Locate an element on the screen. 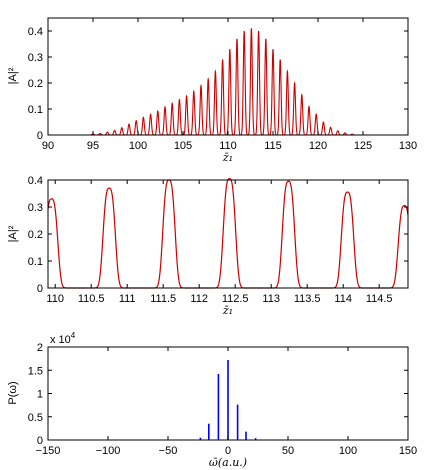 The width and height of the screenshot is (436, 470). y-tick-label: 2 is located at coordinates (40, 348).